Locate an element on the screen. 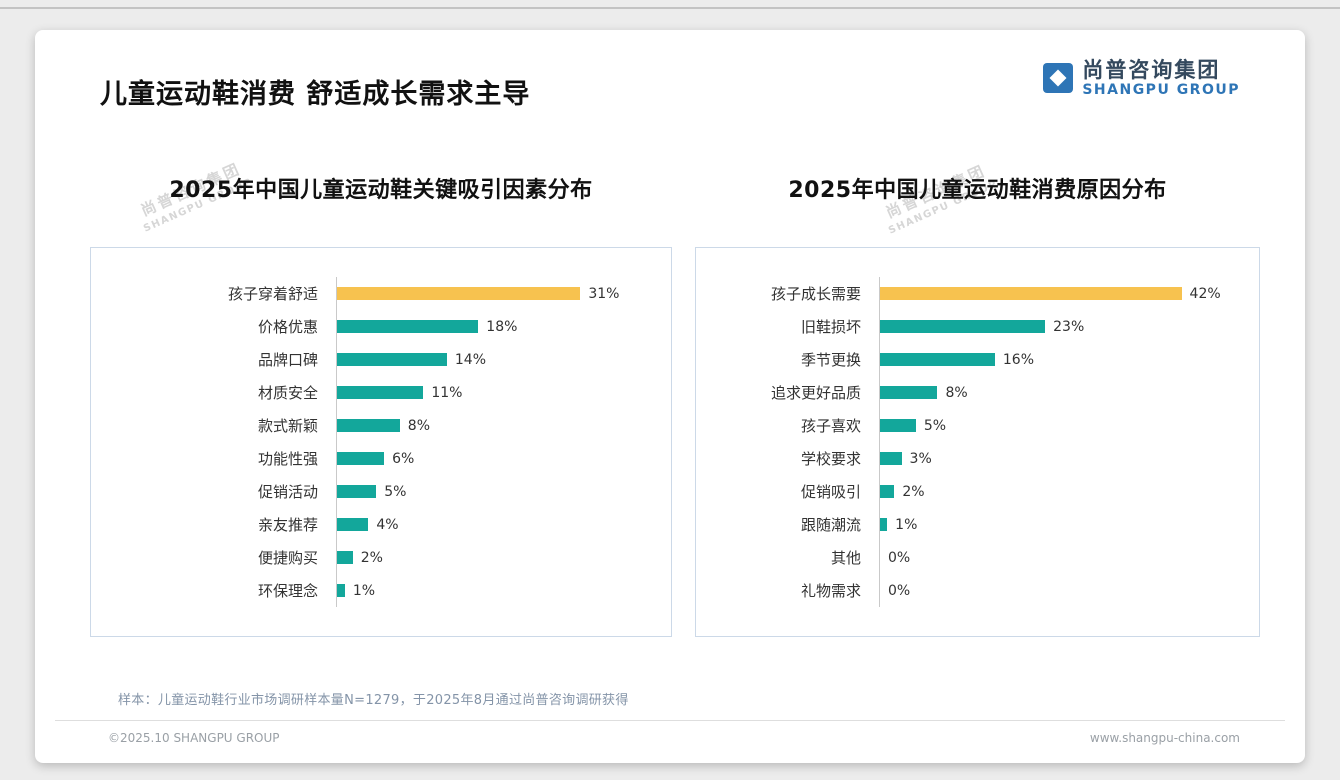  chart-row: 孩子喜欢 5% is located at coordinates (967, 425).